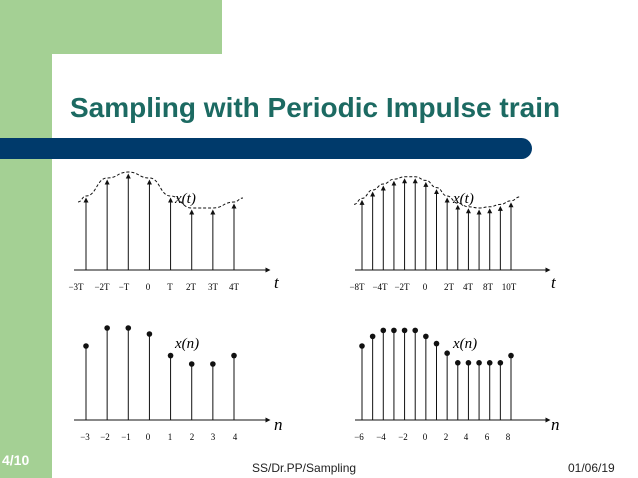  Describe the element at coordinates (126, 437) in the screenshot. I see `tick-label: −1` at that location.